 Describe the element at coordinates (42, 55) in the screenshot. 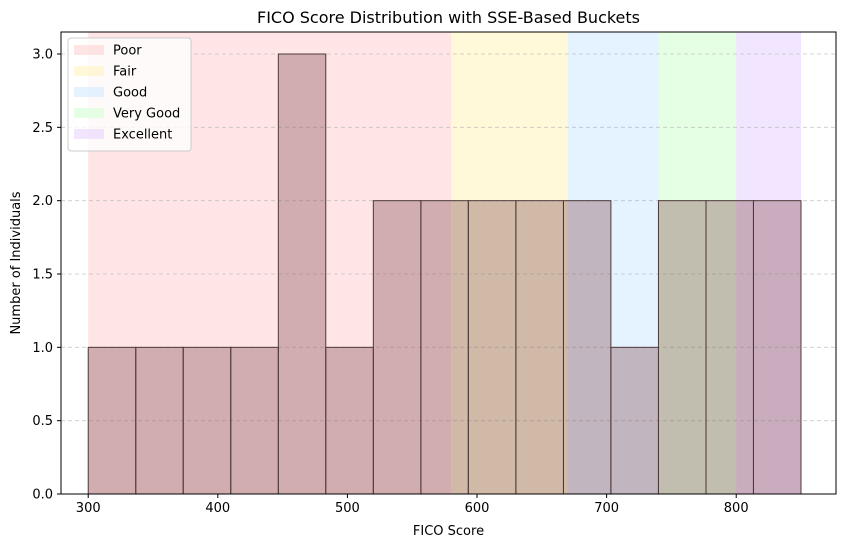

I see `y-tick-label: 3.0` at that location.